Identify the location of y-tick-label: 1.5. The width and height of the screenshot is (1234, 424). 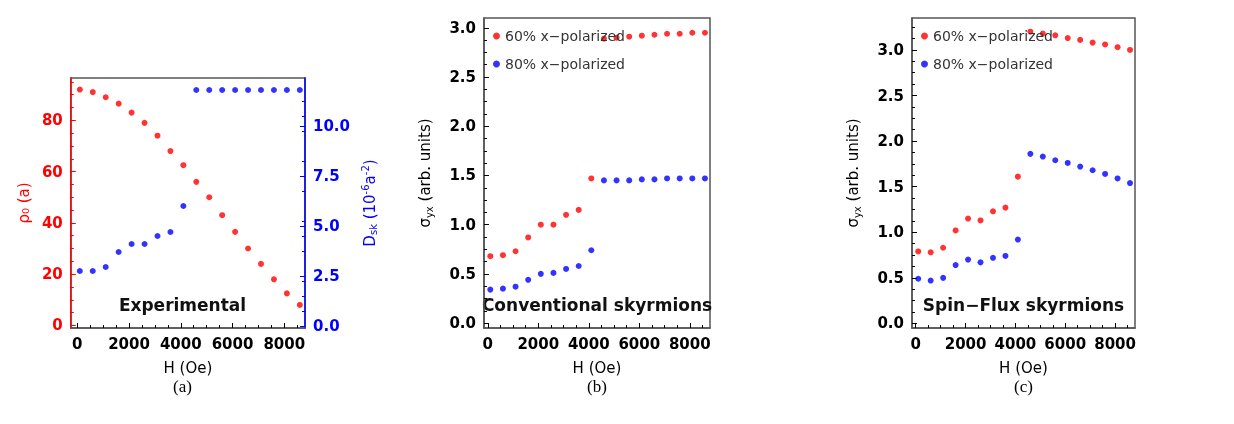
(462, 175).